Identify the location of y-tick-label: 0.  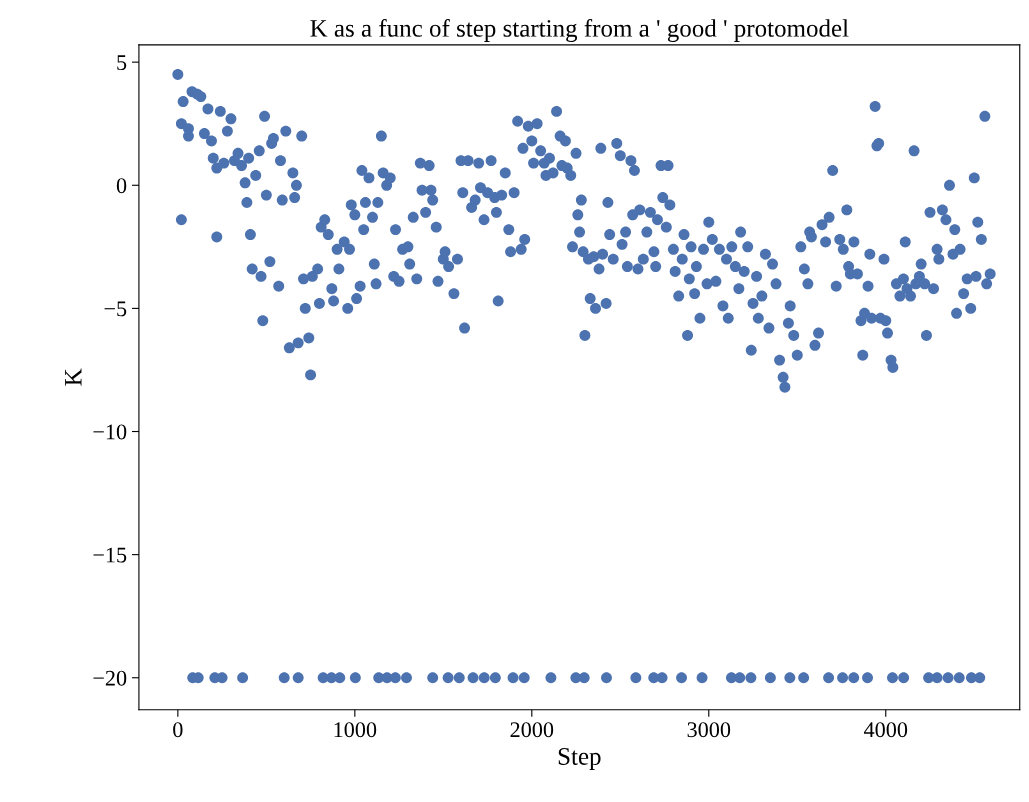
(121, 186).